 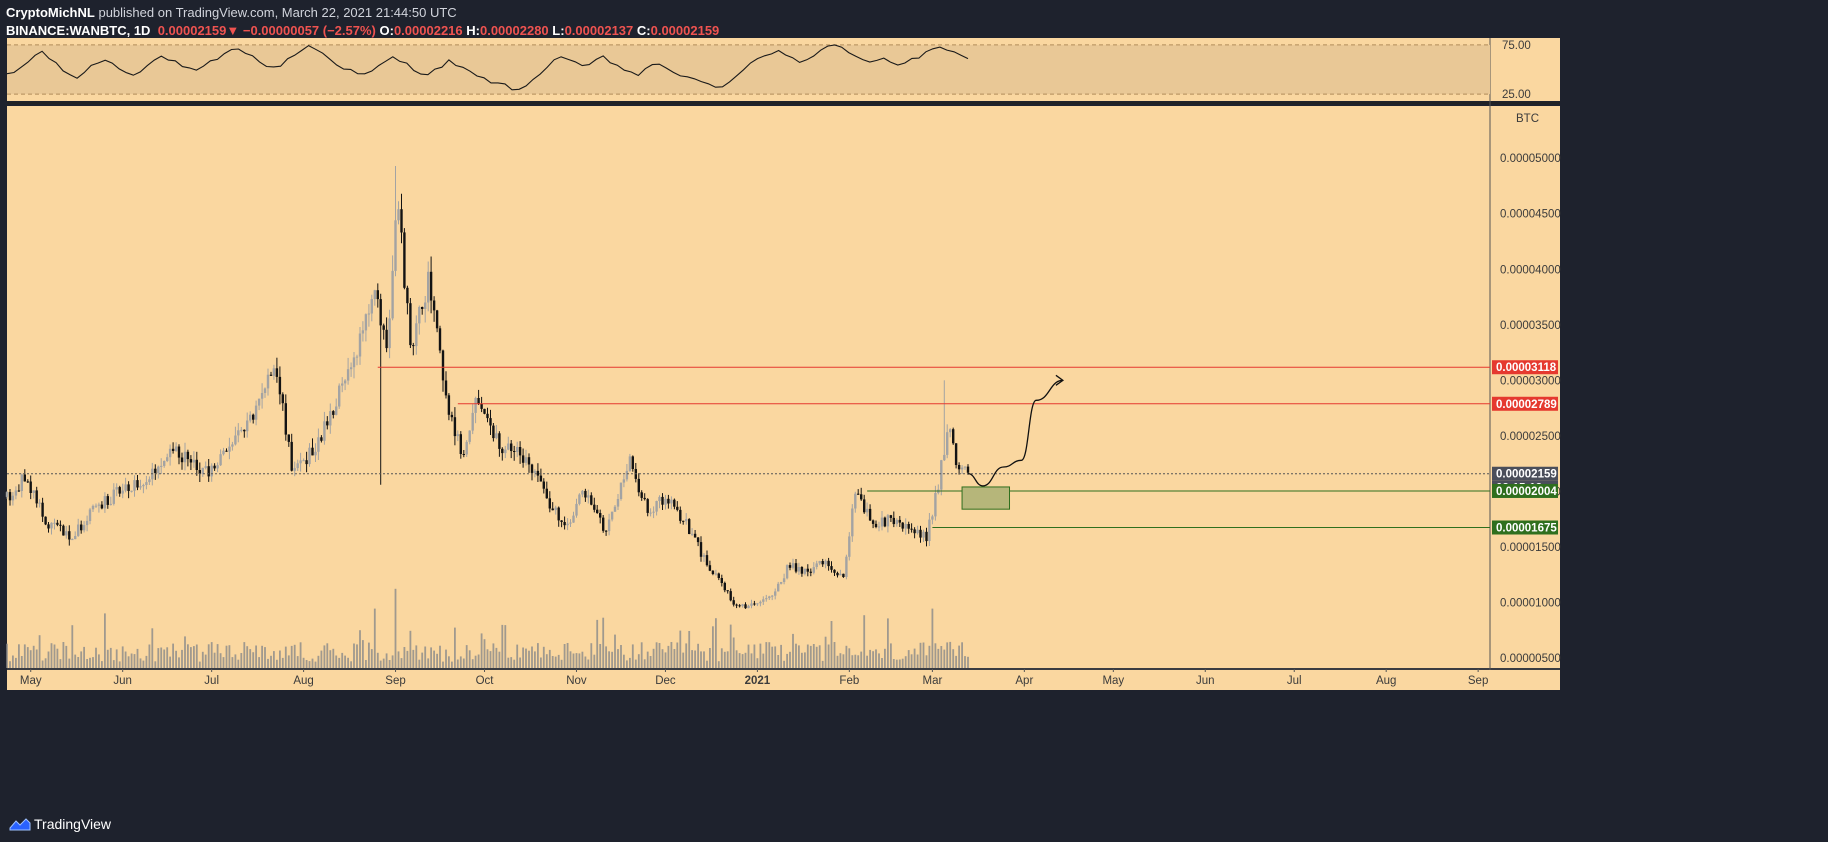 I want to click on publisher-name: CryptoMichNL, so click(x=50, y=12).